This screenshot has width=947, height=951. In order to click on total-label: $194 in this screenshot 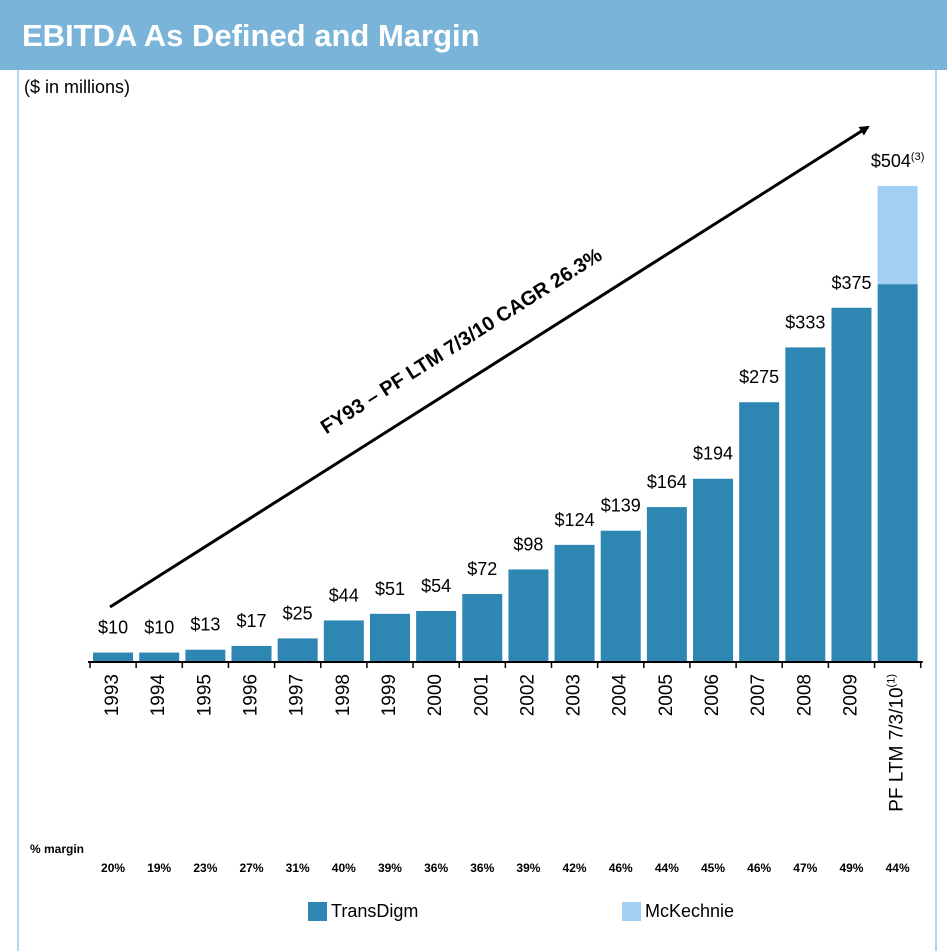, I will do `click(713, 453)`.